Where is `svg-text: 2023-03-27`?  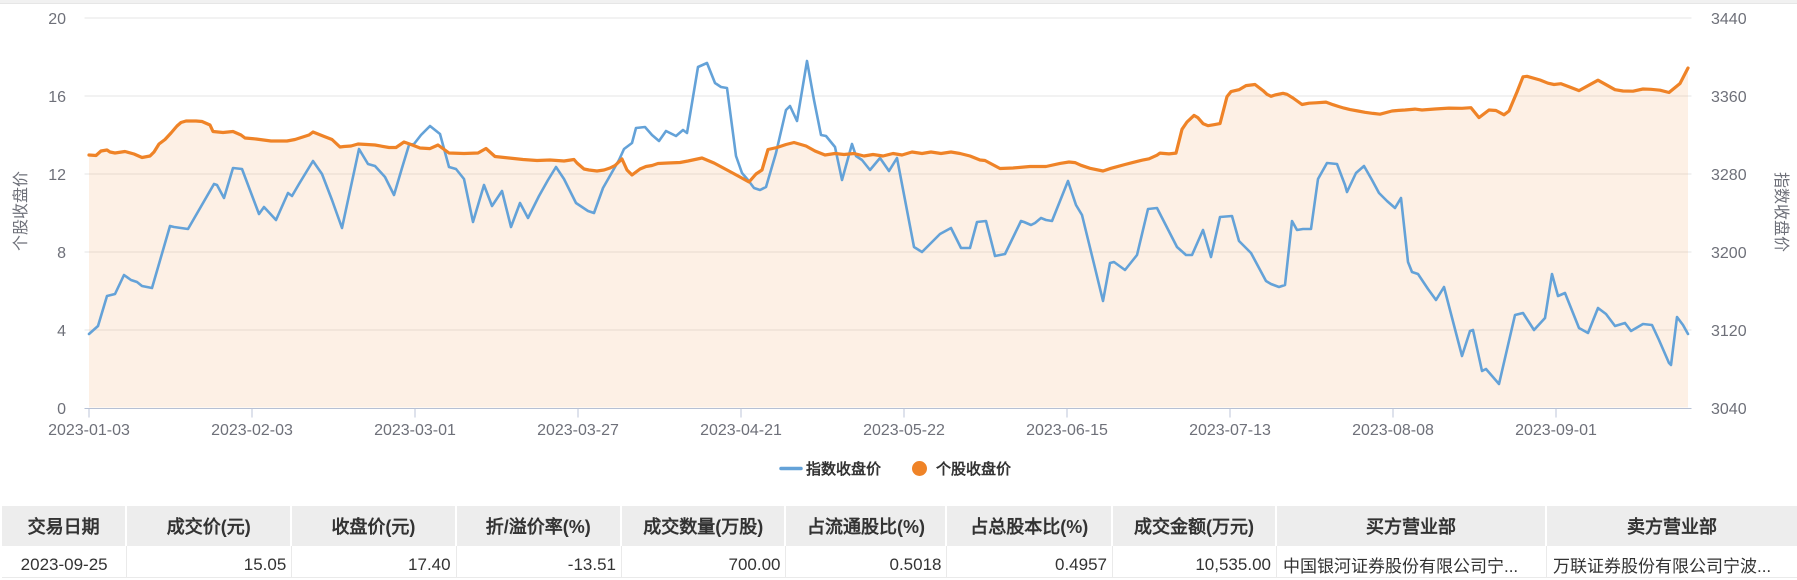 svg-text: 2023-03-27 is located at coordinates (578, 430).